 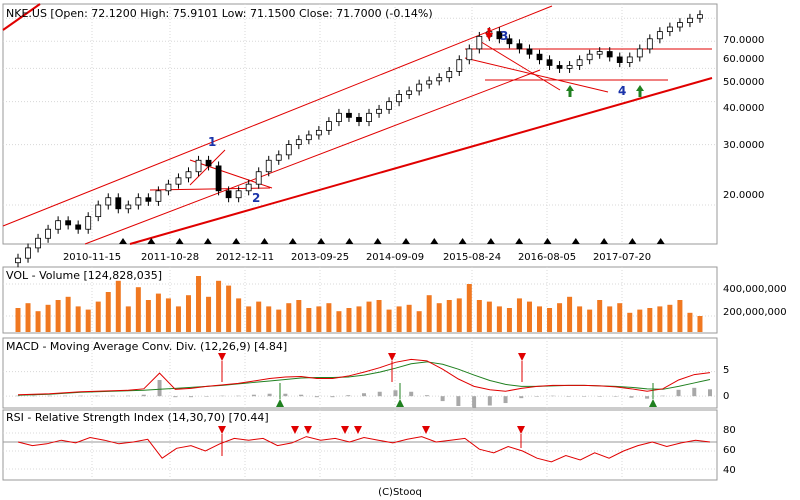 What do you see at coordinates (212, 142) in the screenshot?
I see `annotation-label: 1` at bounding box center [212, 142].